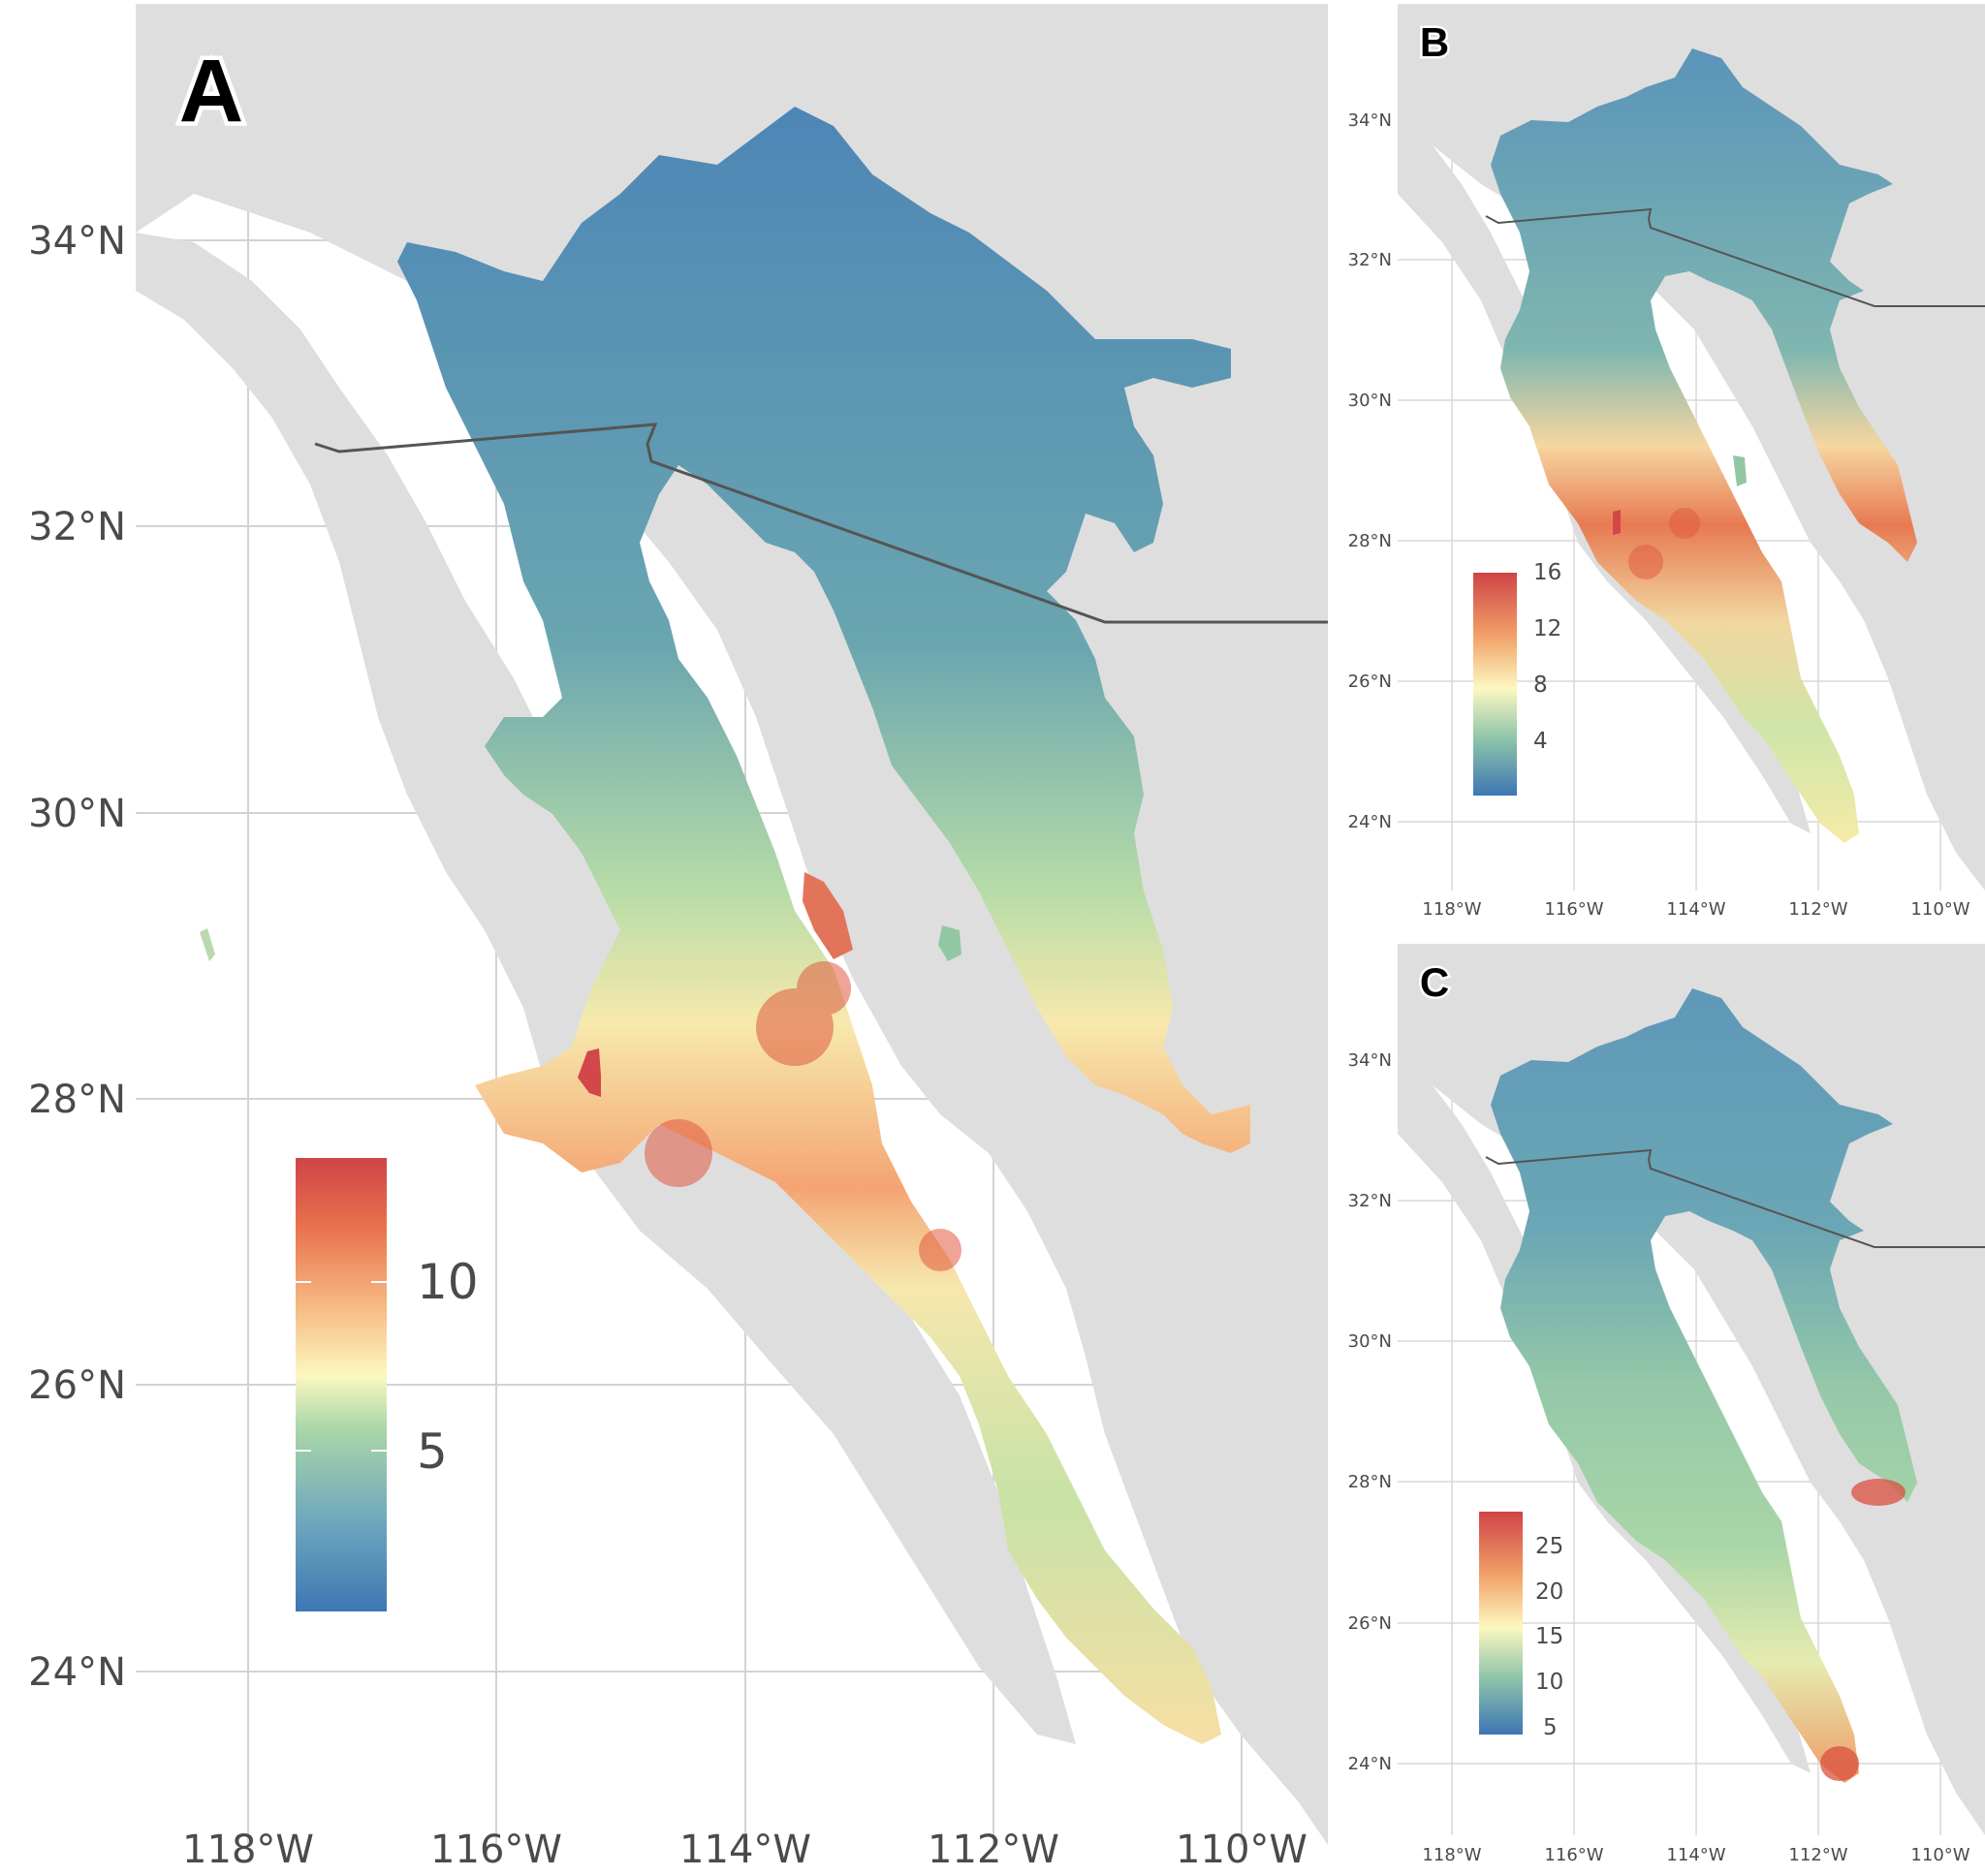 This screenshot has height=1876, width=1985. Describe the element at coordinates (1549, 1636) in the screenshot. I see `legend-tick-label: 15` at that location.